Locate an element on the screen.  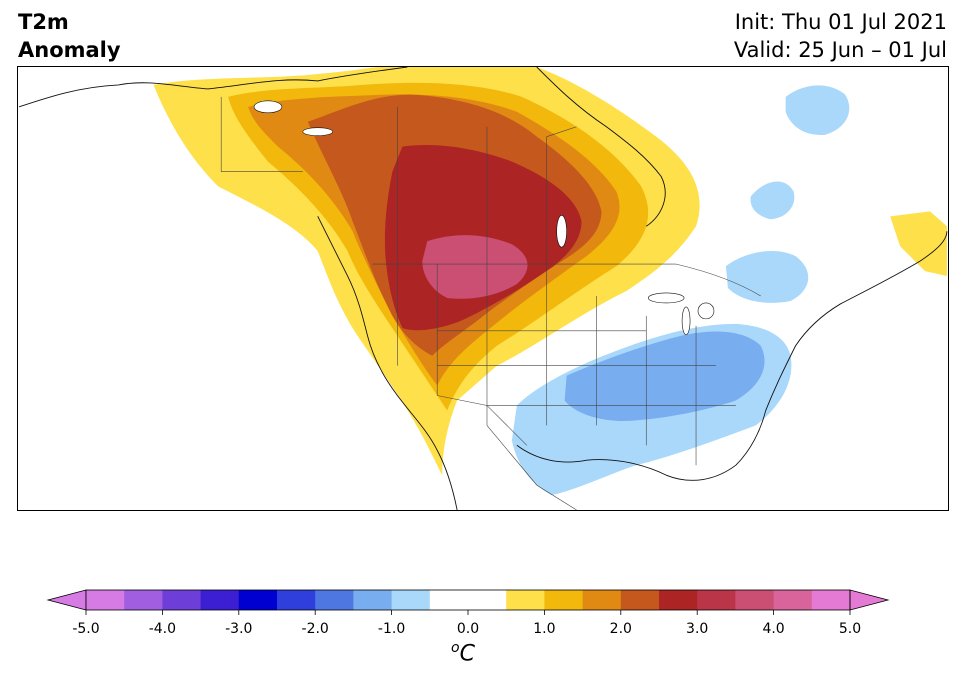
colorbar-tick-label: -2.0 is located at coordinates (315, 629).